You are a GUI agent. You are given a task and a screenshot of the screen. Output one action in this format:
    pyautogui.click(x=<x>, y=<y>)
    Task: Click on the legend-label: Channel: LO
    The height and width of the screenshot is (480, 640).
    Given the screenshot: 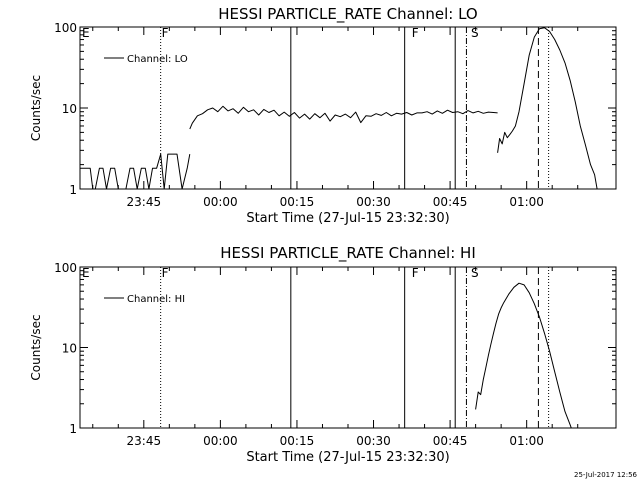 What is the action you would take?
    pyautogui.click(x=157, y=59)
    